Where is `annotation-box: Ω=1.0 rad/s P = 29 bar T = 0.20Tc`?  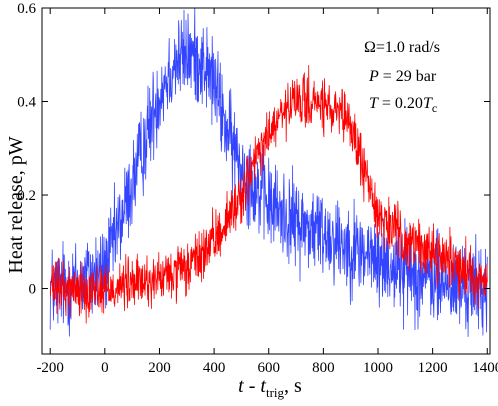
annotation-box: Ω=1.0 rad/s P = 29 bar T = 0.20Tc is located at coordinates (402, 77).